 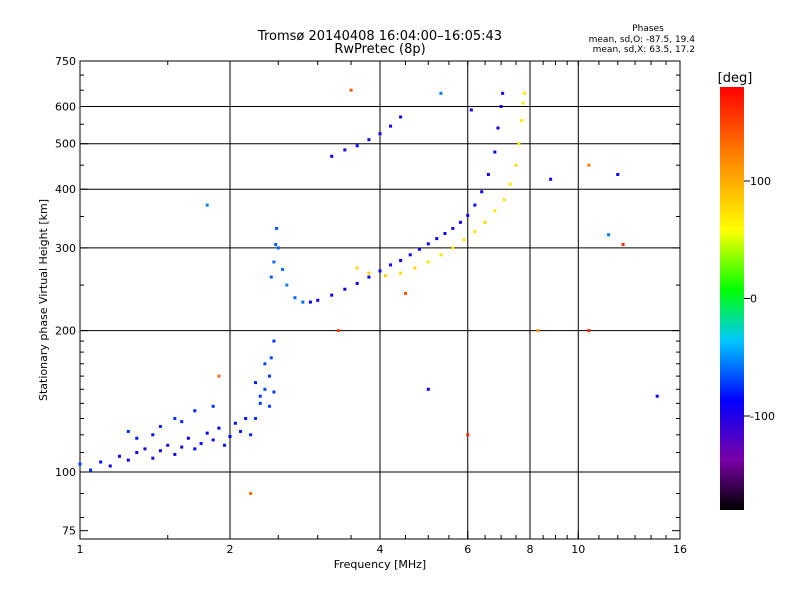 What do you see at coordinates (65, 331) in the screenshot?
I see `y-tick-label: 200` at bounding box center [65, 331].